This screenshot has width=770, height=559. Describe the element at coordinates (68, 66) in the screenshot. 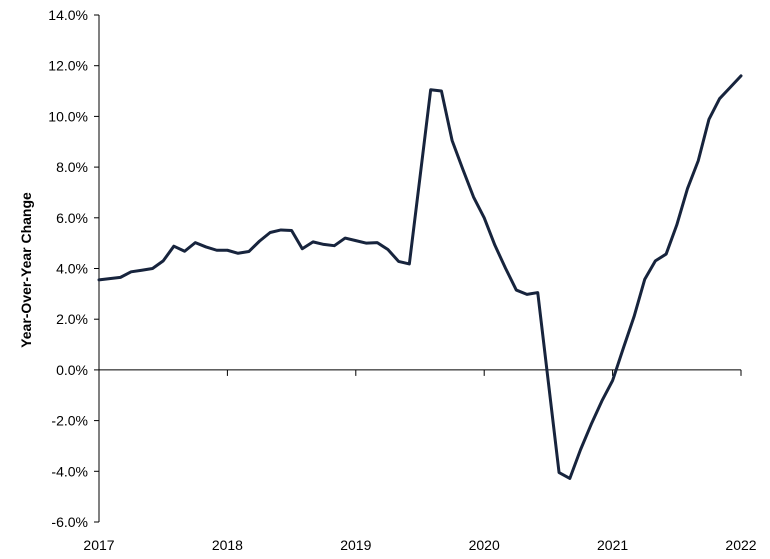

I see `y-tick-label: 12.0%` at that location.